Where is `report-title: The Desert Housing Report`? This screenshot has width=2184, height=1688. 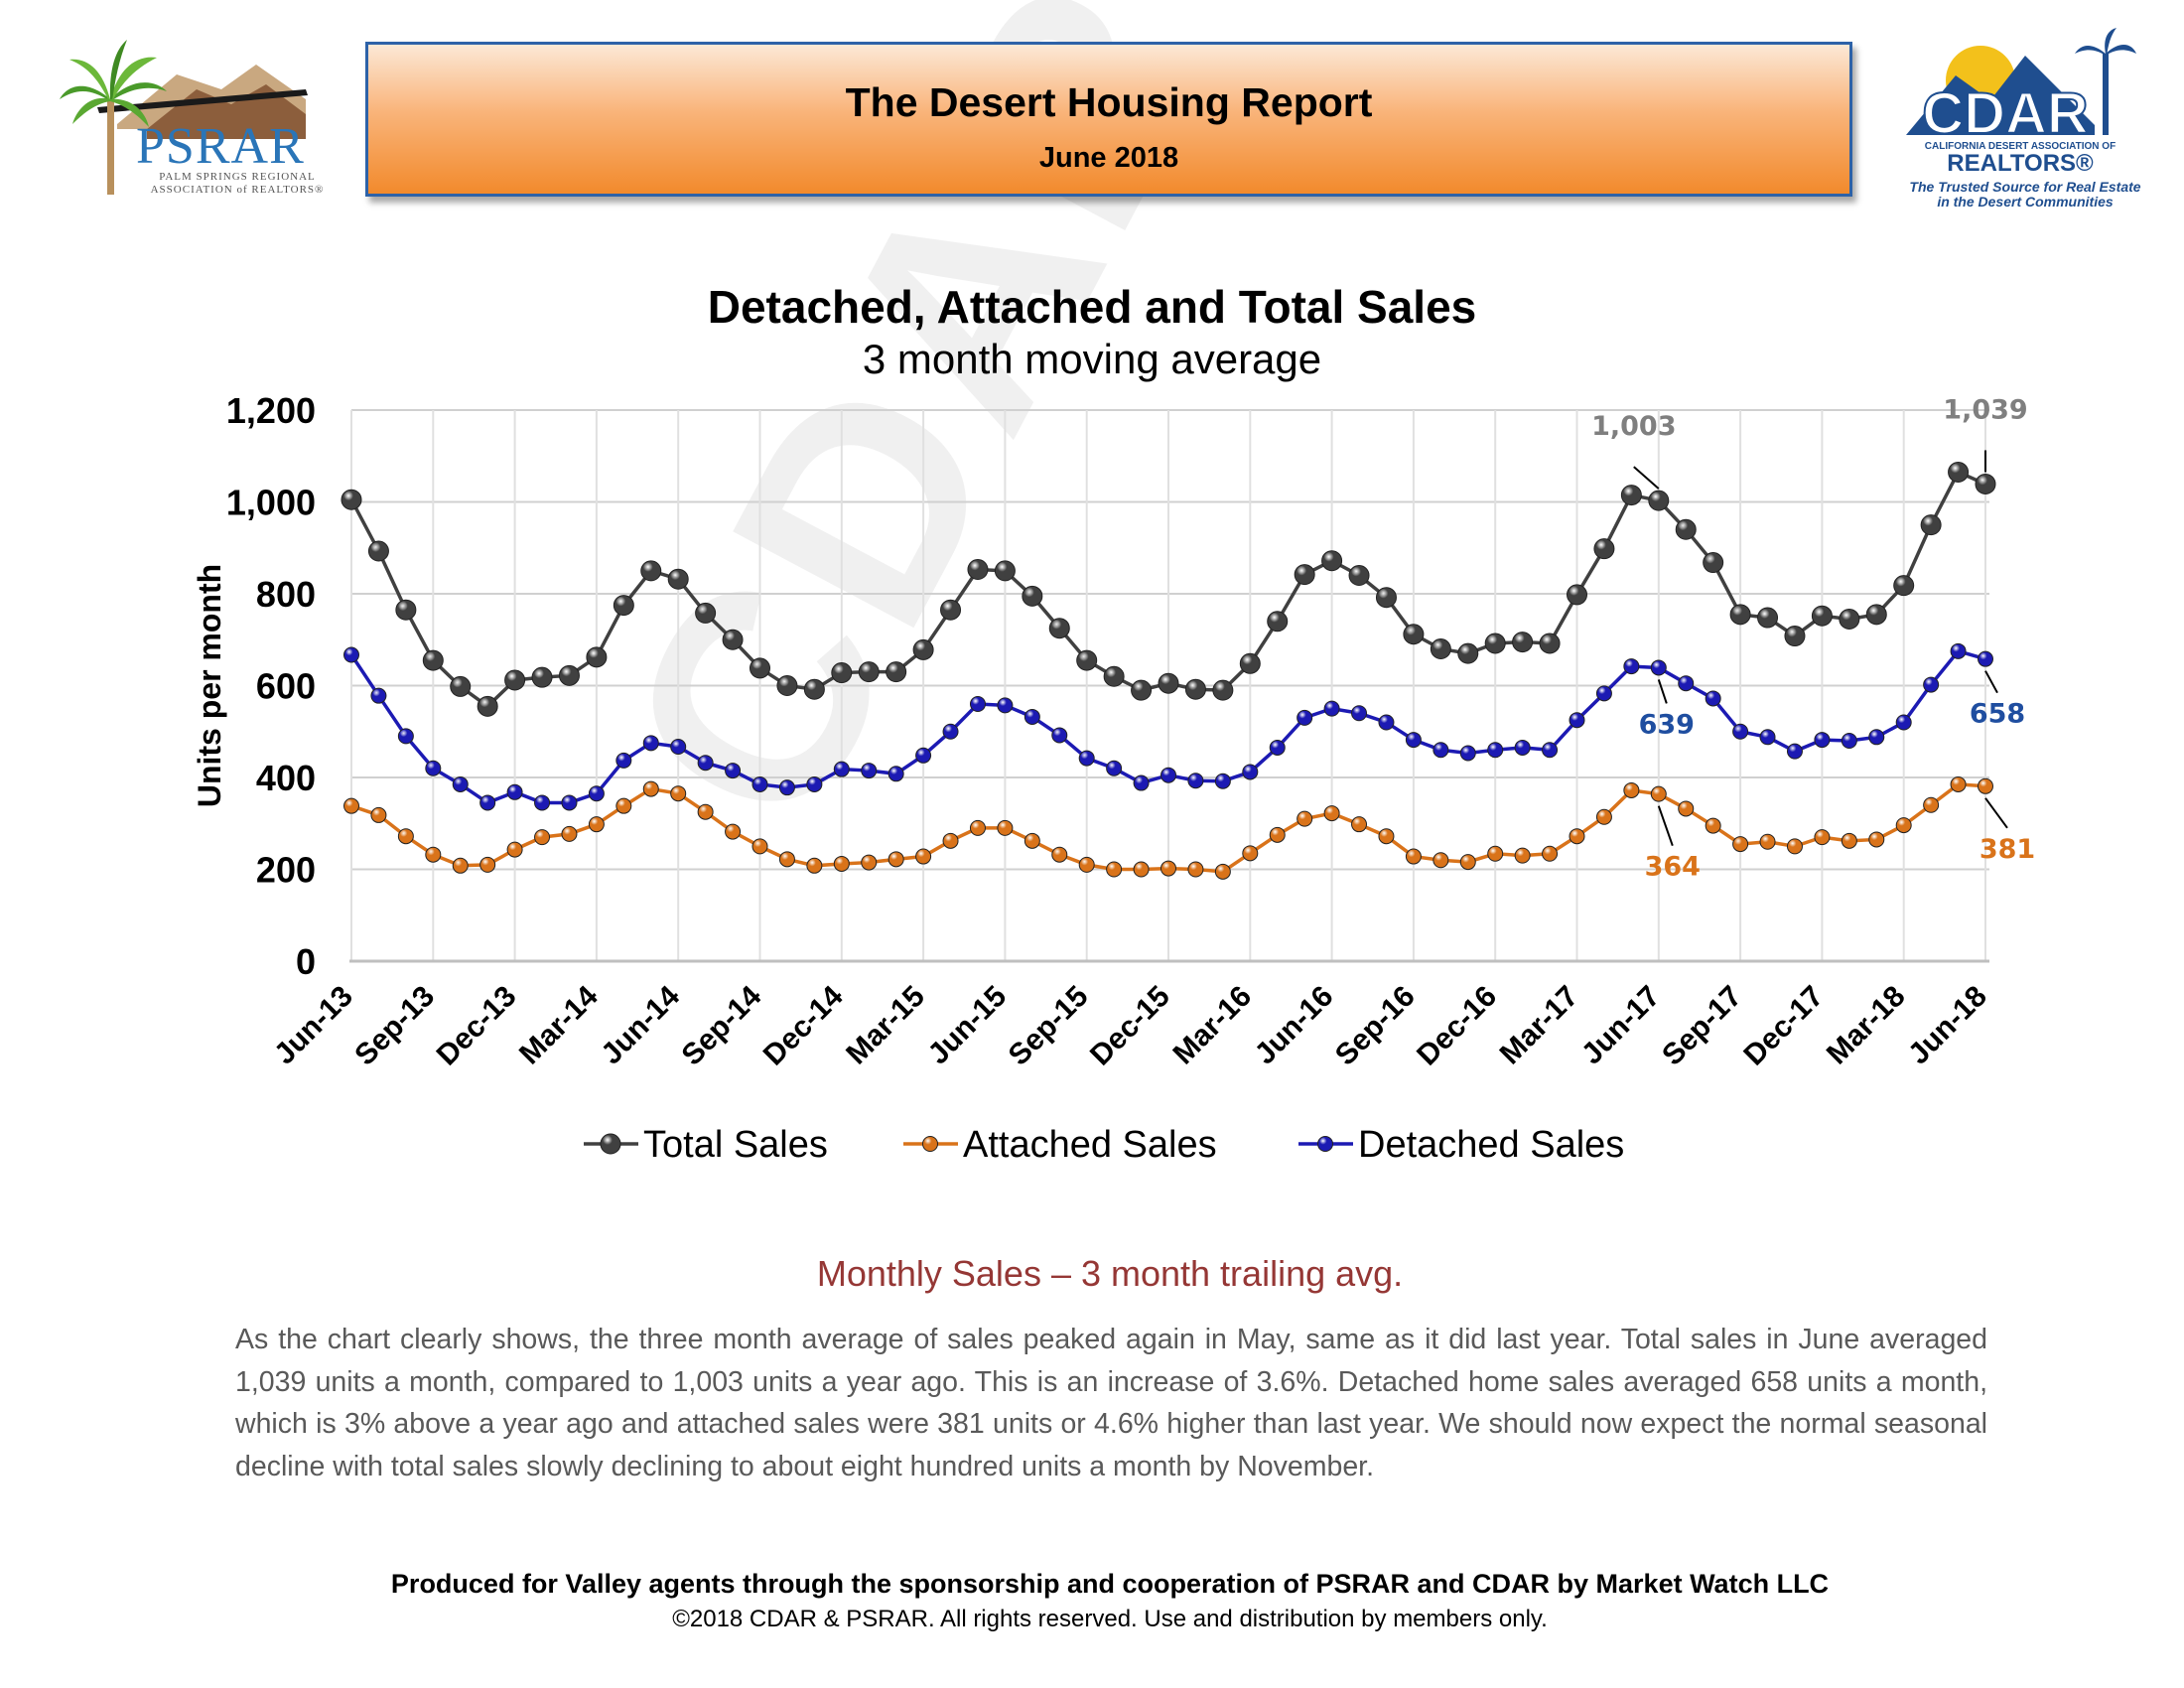
report-title: The Desert Housing Report is located at coordinates (1109, 102).